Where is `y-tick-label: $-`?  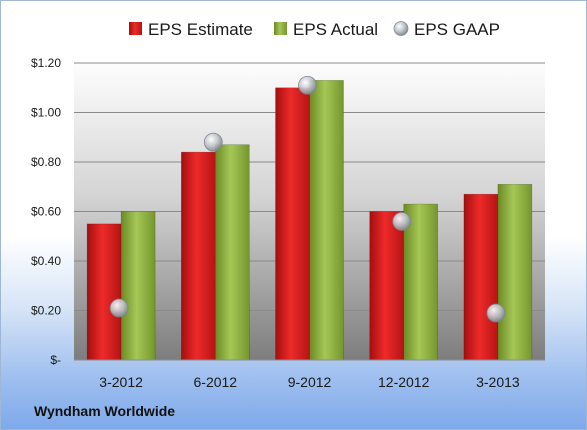 y-tick-label: $- is located at coordinates (55, 360).